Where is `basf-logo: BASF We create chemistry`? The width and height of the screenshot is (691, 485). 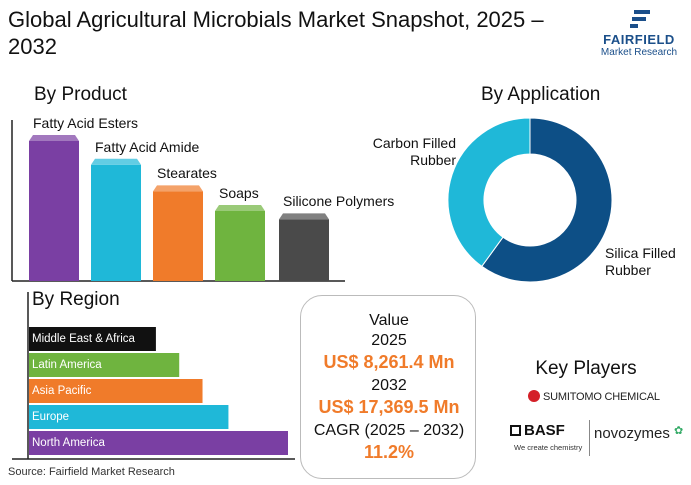
basf-logo: BASF We create chemistry is located at coordinates (548, 439).